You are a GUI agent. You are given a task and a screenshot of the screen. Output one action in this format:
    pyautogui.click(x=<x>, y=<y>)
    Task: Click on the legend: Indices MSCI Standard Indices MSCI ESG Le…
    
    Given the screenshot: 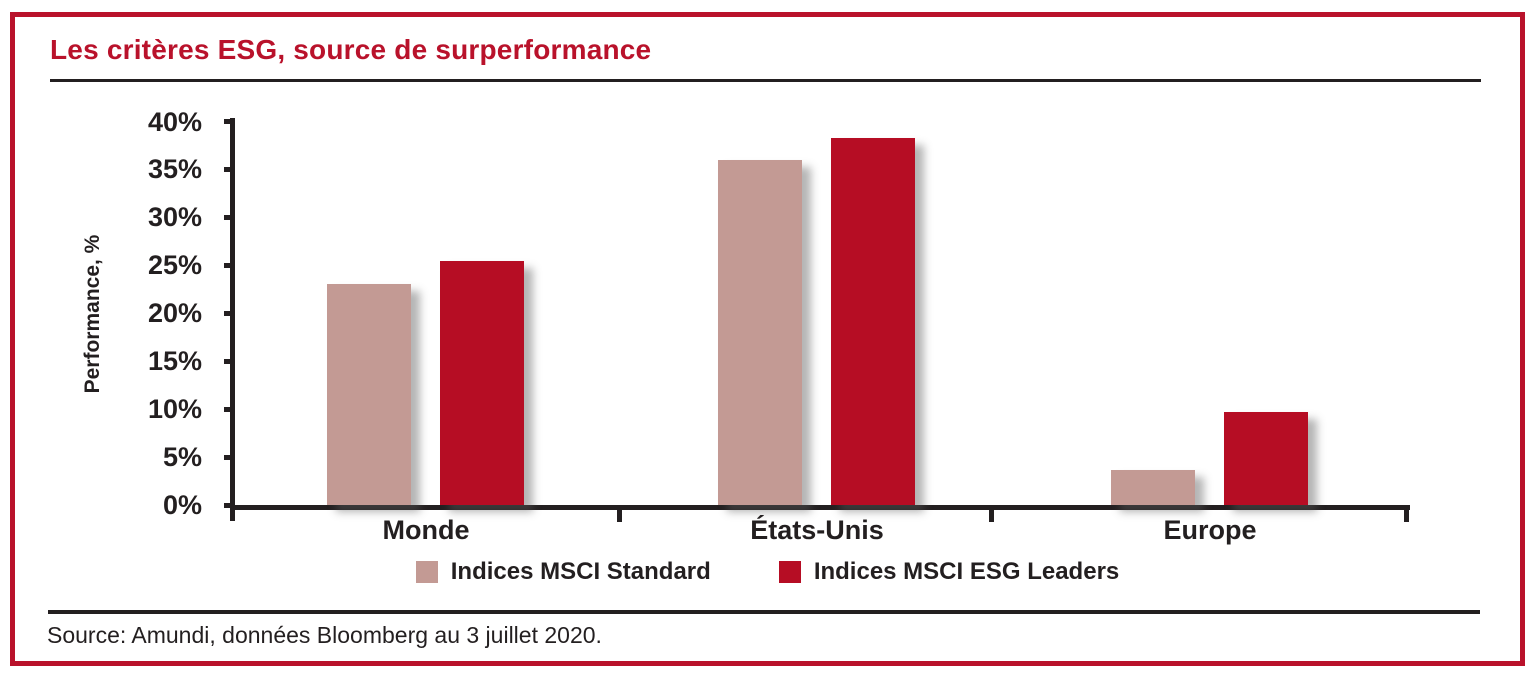 What is the action you would take?
    pyautogui.click(x=767, y=572)
    